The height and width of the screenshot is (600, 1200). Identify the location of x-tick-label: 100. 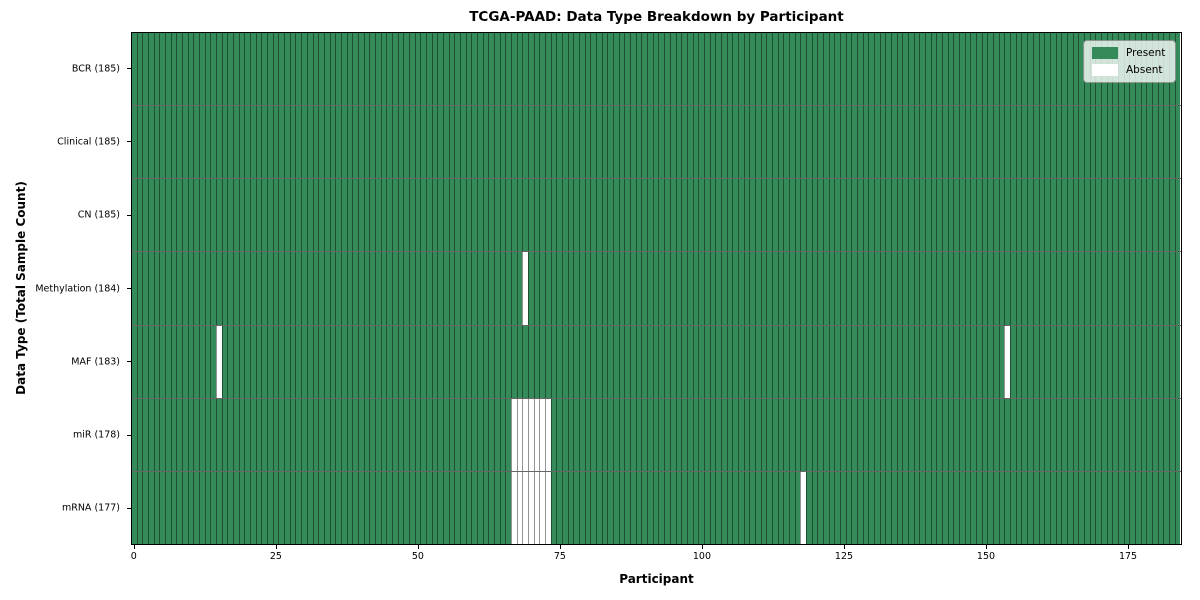
(702, 556).